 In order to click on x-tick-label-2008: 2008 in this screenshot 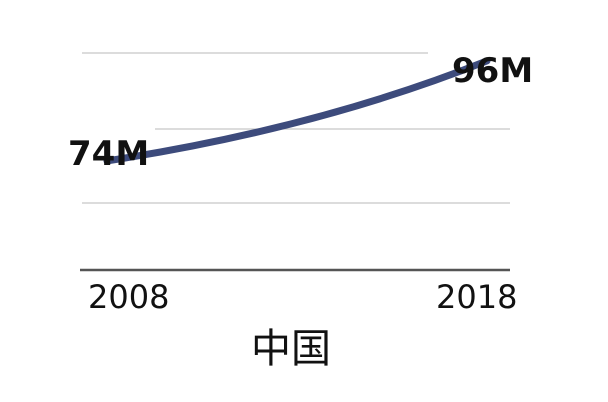, I will do `click(128, 297)`.